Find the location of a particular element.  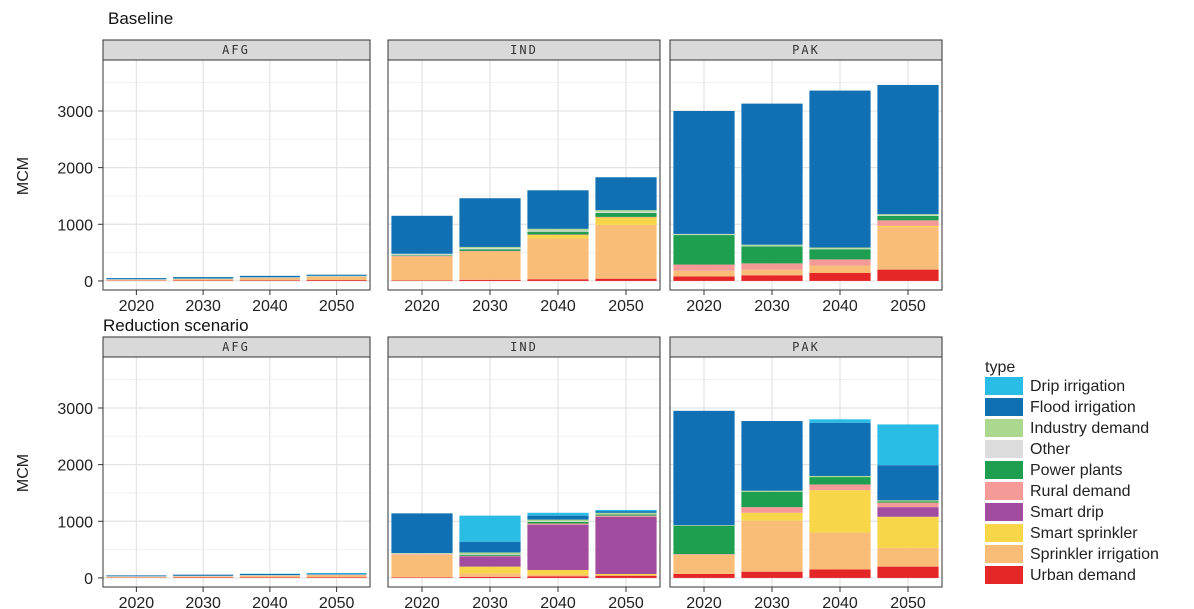

bar-segment-other-2040 is located at coordinates (840, 249).